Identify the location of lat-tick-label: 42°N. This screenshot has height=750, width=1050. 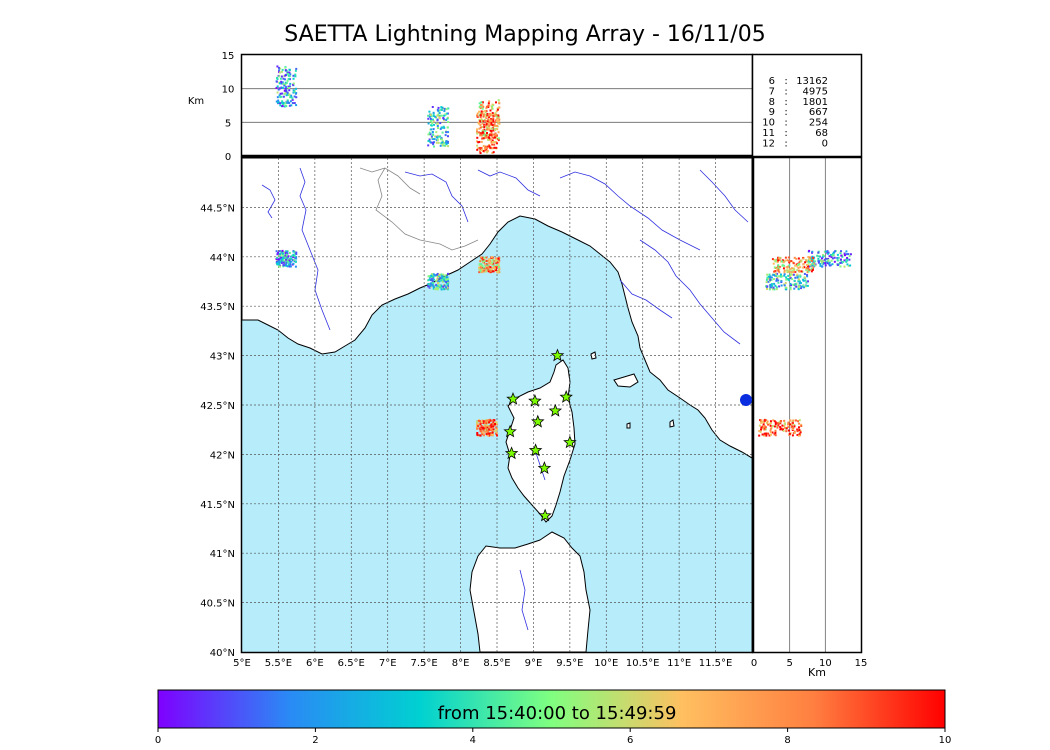
(222, 455).